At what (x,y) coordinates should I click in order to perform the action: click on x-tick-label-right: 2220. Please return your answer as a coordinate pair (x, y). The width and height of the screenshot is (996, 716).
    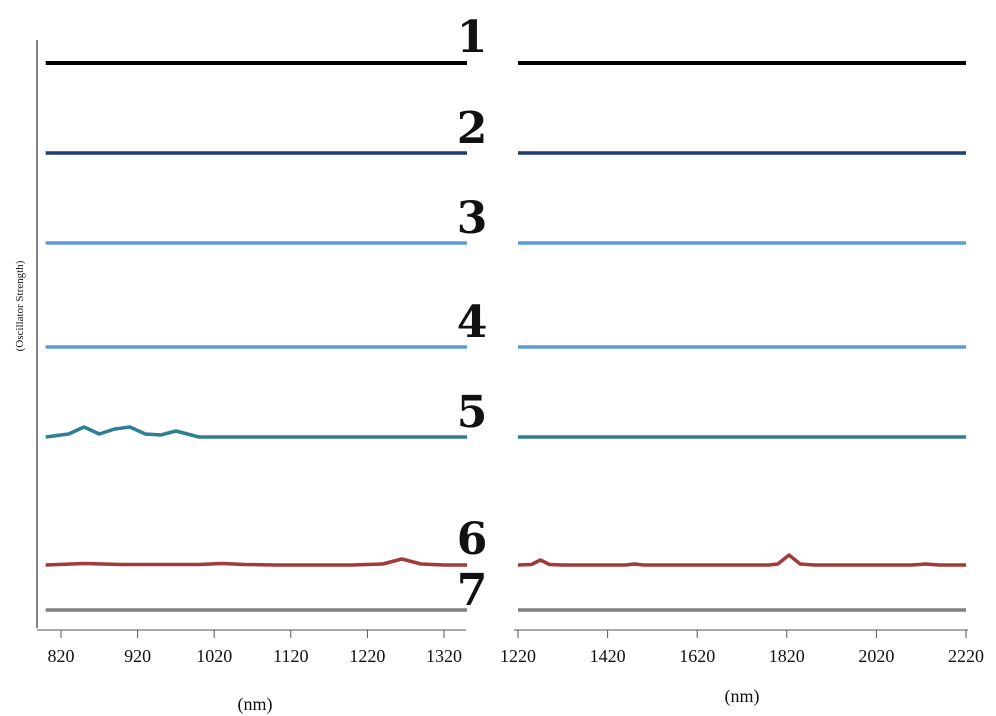
    Looking at the image, I should click on (966, 656).